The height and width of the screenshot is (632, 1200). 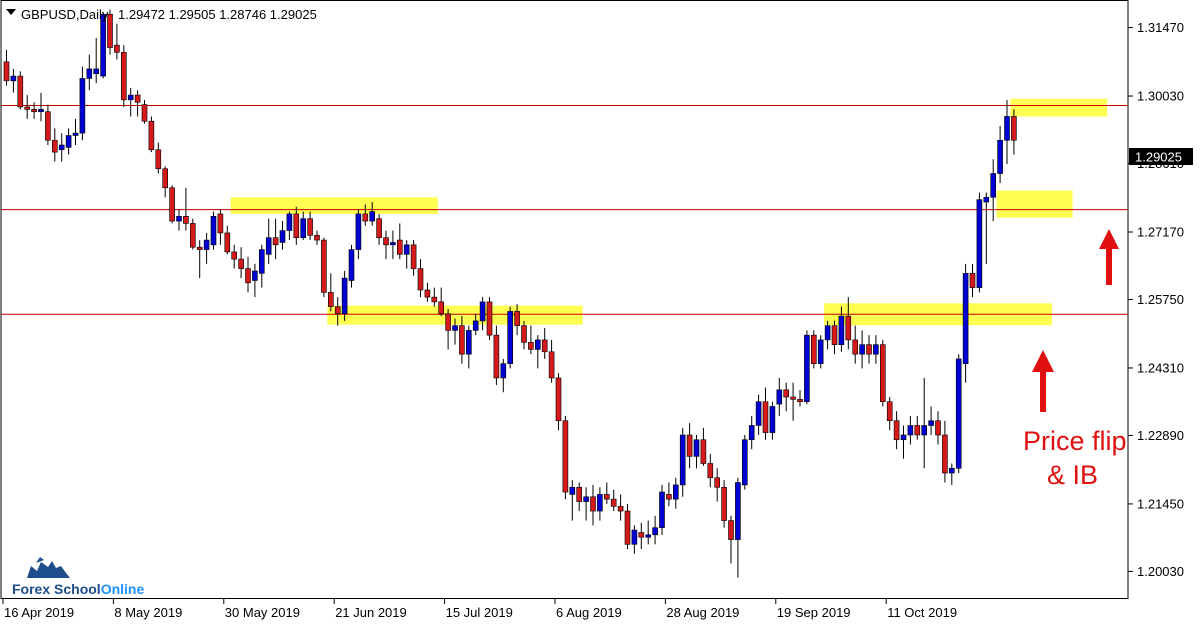 What do you see at coordinates (1075, 441) in the screenshot?
I see `annotation-price-flip: Price flip` at bounding box center [1075, 441].